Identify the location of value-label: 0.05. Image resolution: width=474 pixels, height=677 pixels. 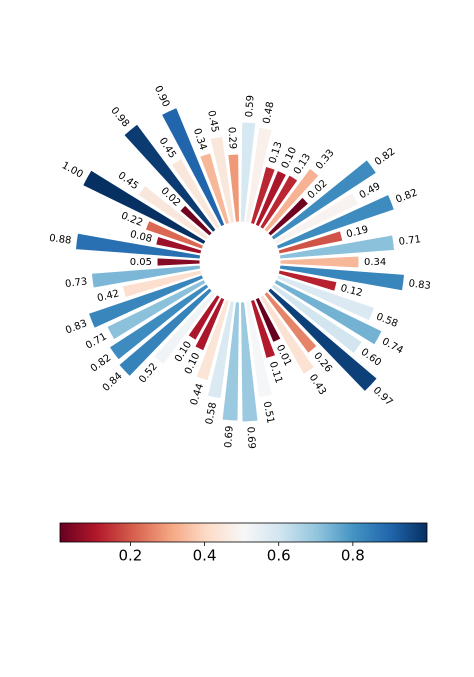
(141, 262).